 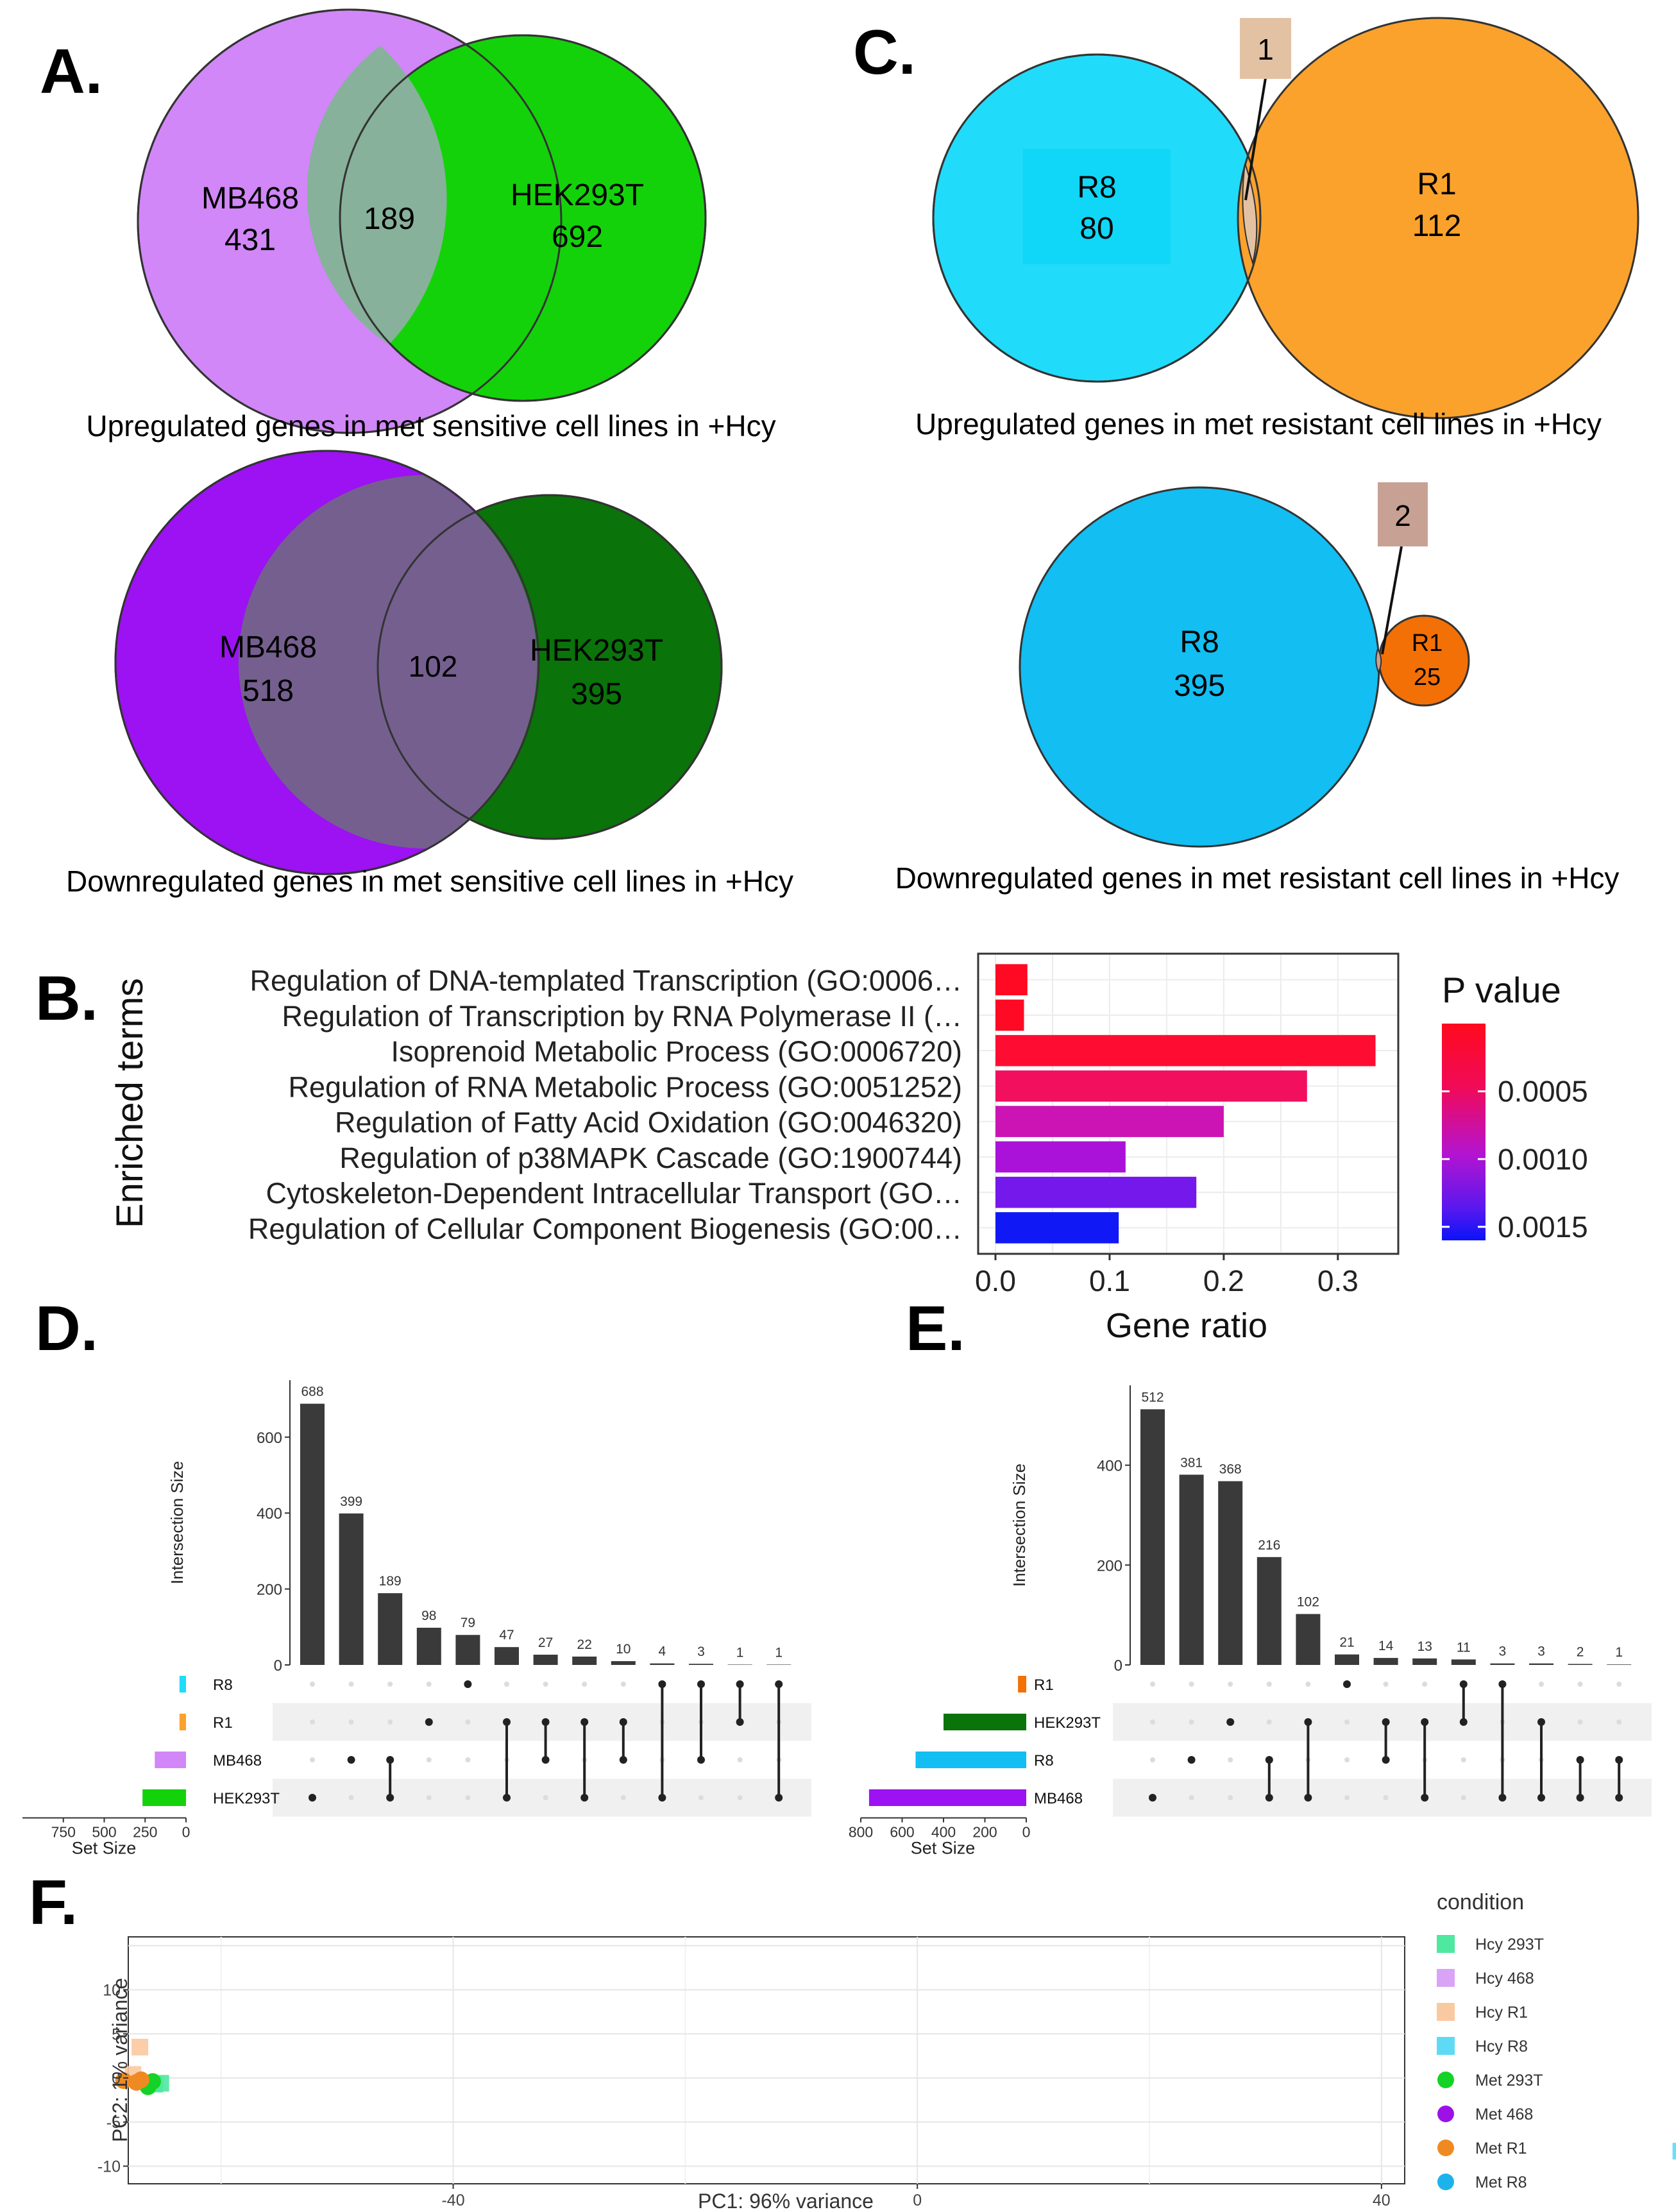 I want to click on intersection-value-label: 3, so click(x=1503, y=1651).